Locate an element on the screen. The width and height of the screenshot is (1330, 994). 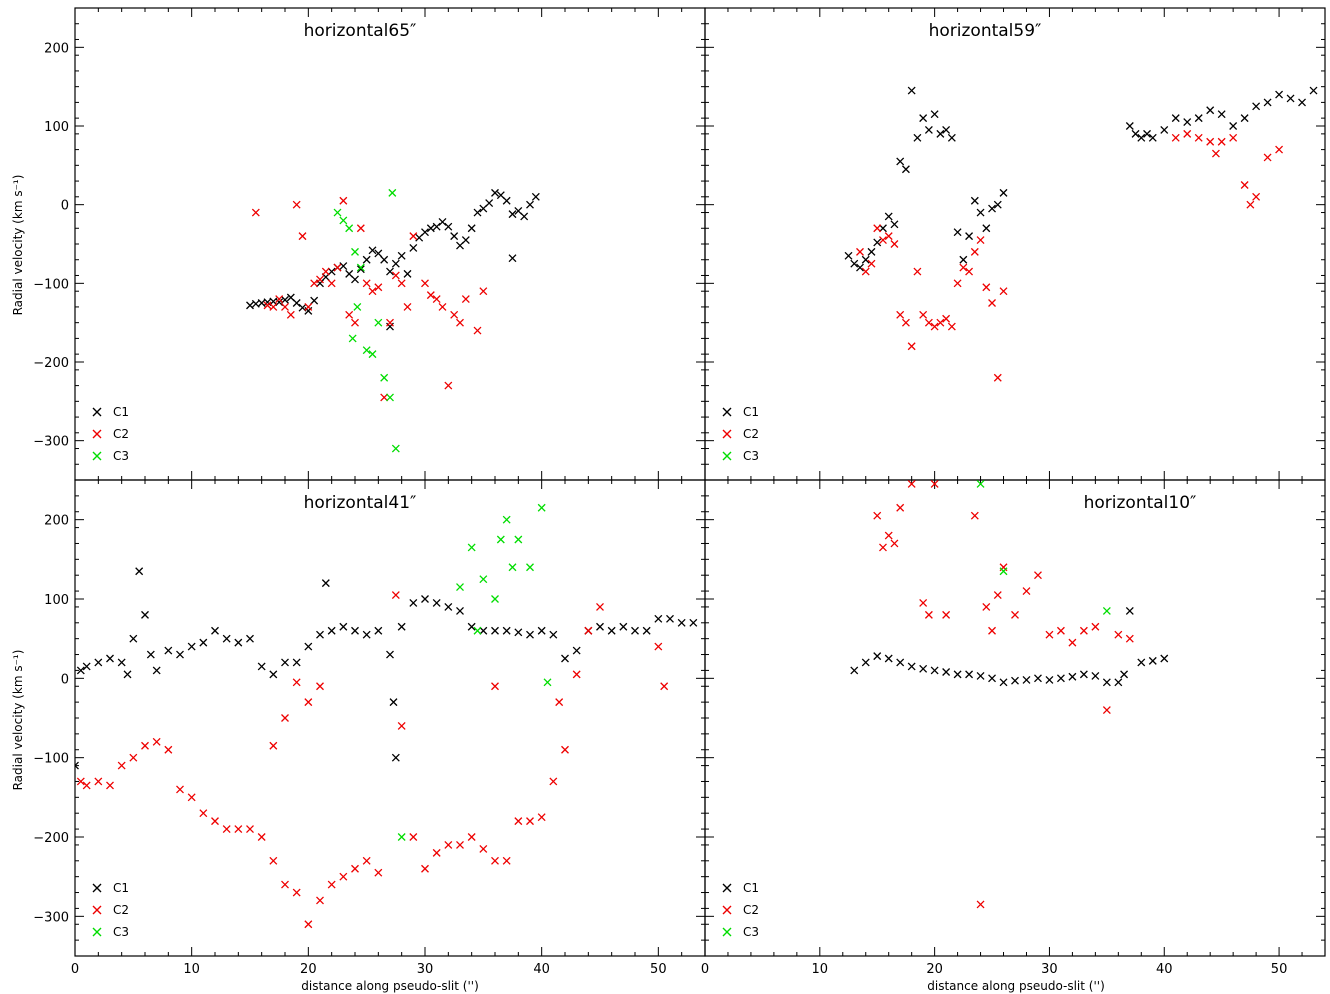
x-tick-label: 40 is located at coordinates (541, 969).